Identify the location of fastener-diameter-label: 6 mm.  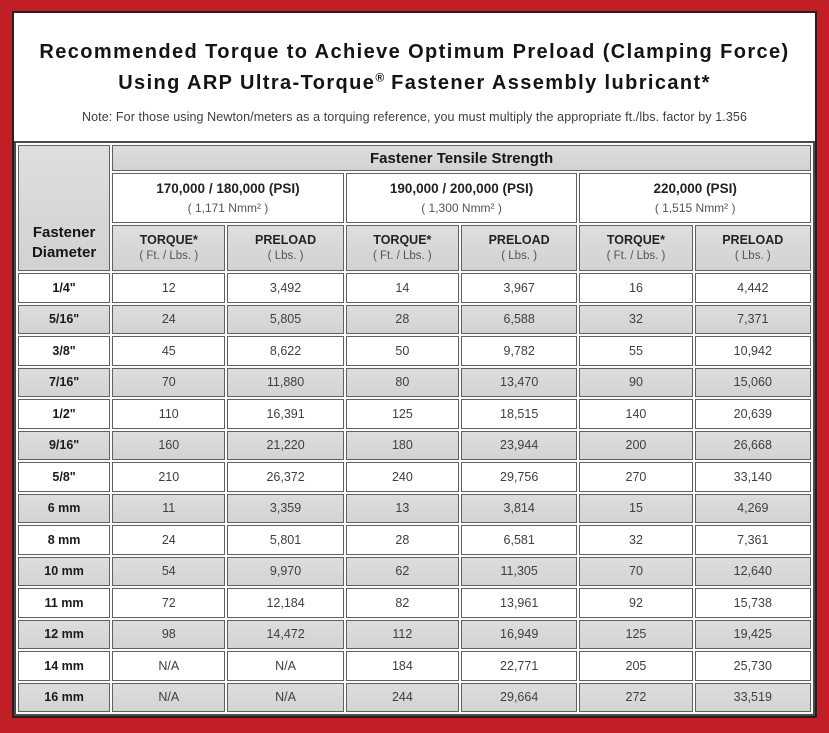
(64, 508).